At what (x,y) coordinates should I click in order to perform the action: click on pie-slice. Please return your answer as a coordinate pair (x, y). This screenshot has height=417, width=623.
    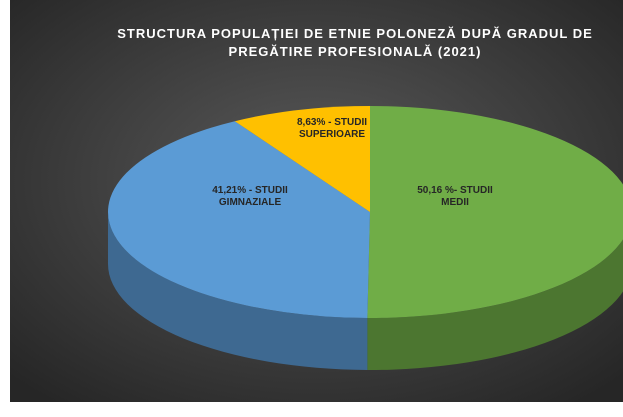
    Looking at the image, I should click on (302, 159).